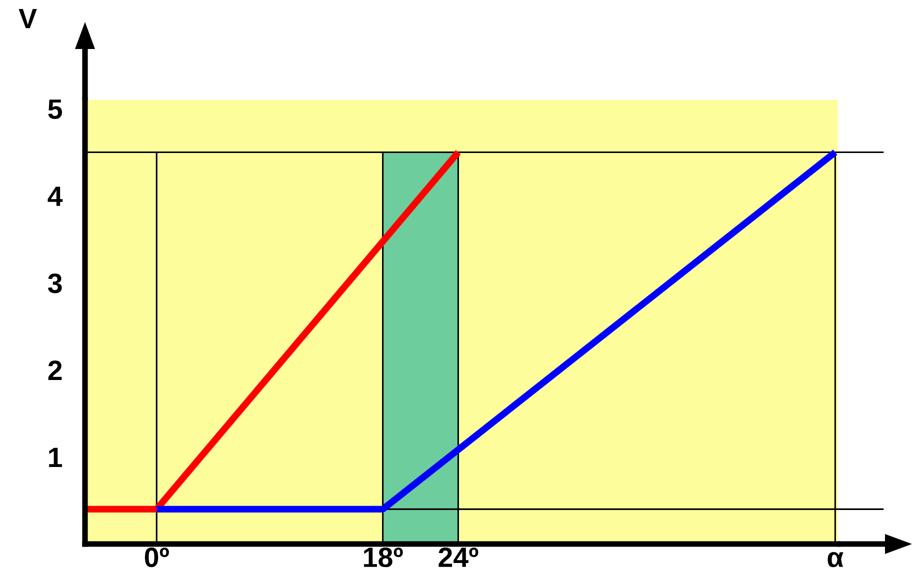 The width and height of the screenshot is (916, 584). I want to click on y-tick-label: 1, so click(55, 458).